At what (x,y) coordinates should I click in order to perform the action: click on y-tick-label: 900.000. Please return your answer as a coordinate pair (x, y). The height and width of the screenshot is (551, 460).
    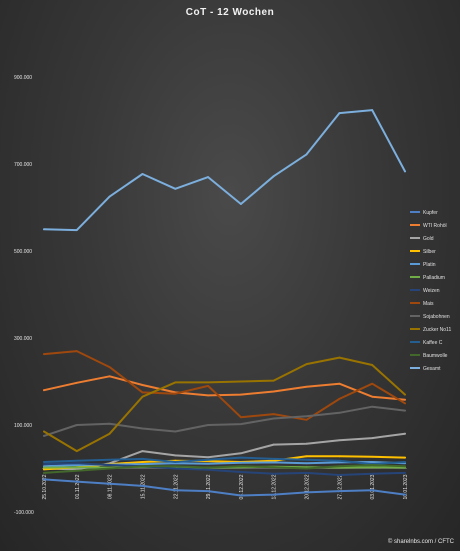
    Looking at the image, I should click on (23, 78).